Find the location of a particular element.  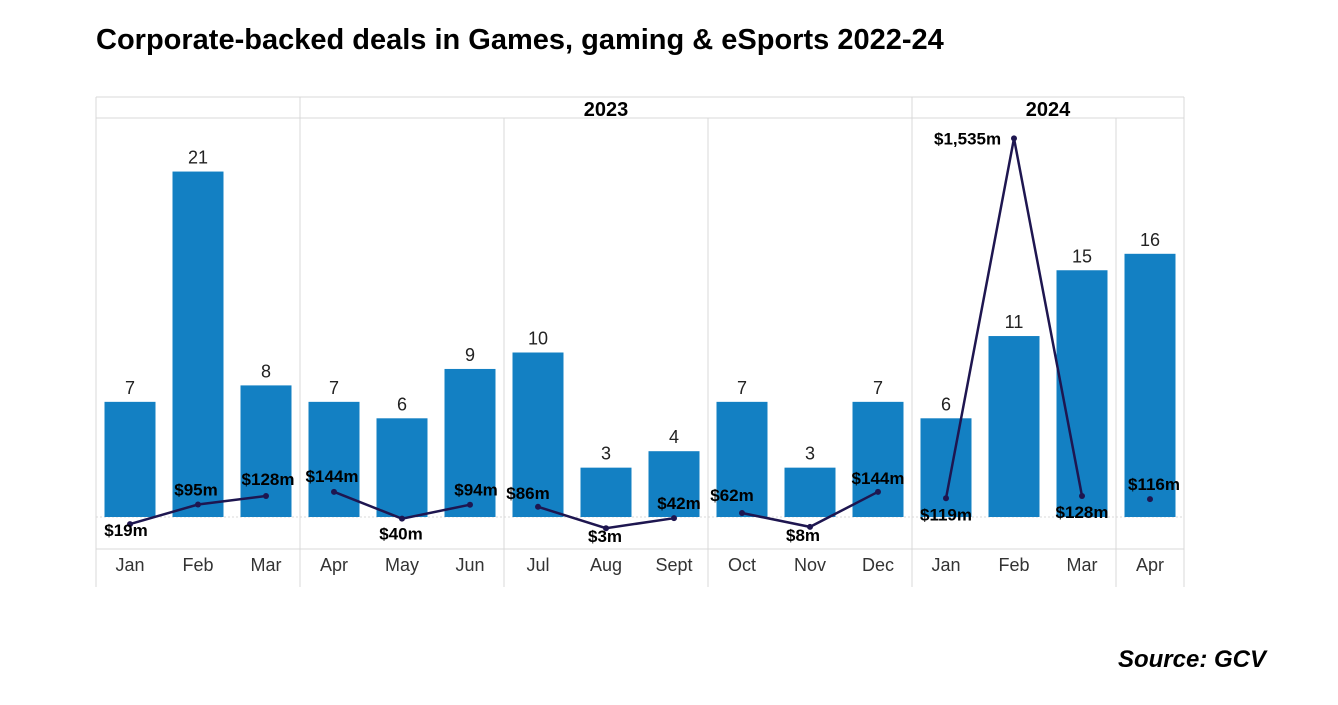

bar-value-label: 8 is located at coordinates (266, 371).